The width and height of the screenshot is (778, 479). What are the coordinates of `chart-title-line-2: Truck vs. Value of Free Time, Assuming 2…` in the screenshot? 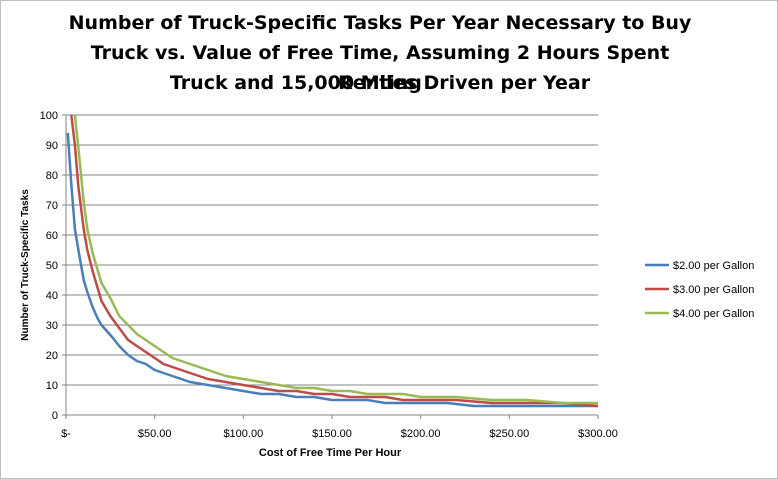 It's located at (380, 68).